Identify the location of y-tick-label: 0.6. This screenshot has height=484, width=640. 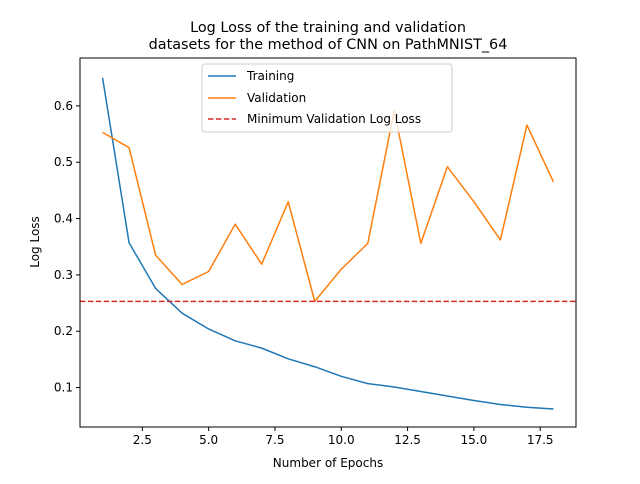
(63, 106).